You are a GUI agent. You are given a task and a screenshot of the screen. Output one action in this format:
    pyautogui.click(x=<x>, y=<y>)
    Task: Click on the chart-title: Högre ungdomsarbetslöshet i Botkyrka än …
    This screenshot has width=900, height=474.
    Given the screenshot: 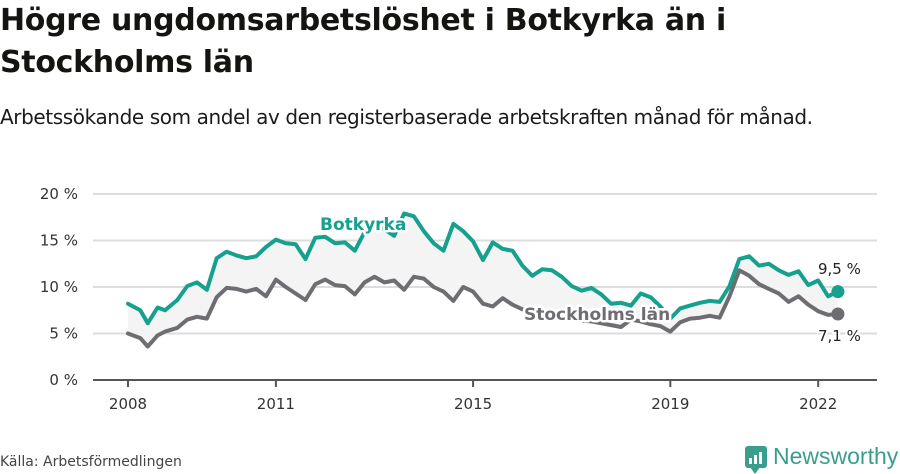 What is the action you would take?
    pyautogui.click(x=363, y=41)
    